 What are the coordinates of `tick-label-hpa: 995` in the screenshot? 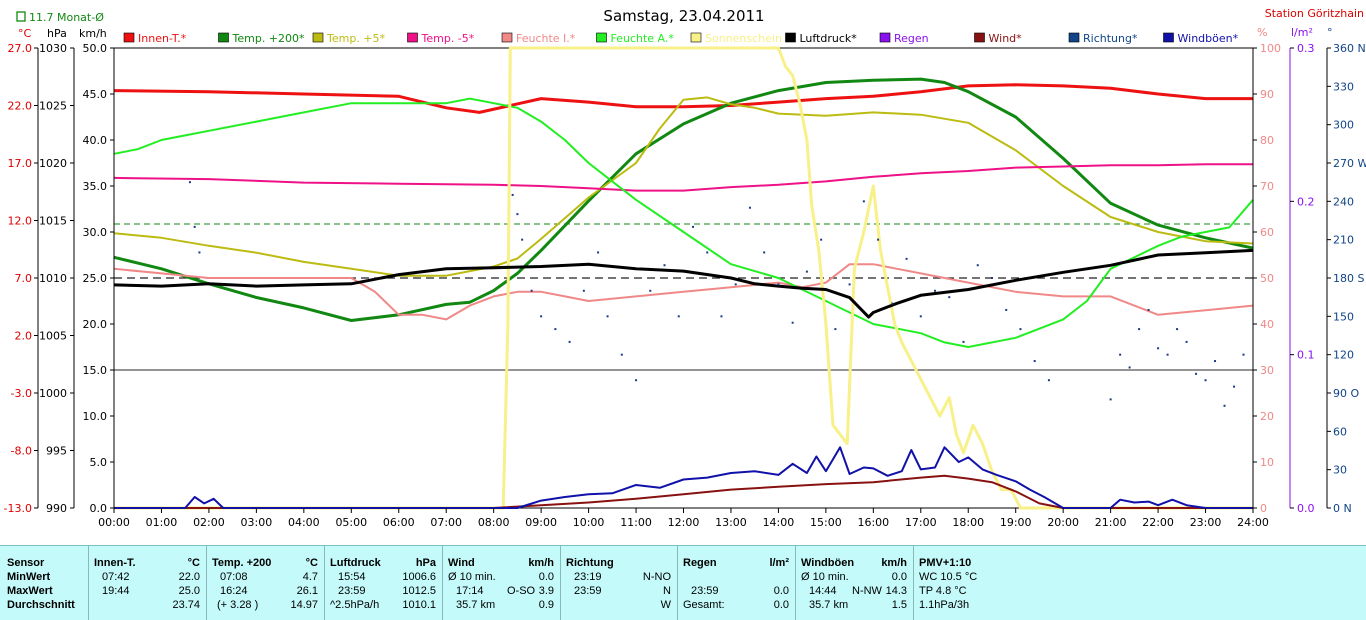 It's located at (56, 451).